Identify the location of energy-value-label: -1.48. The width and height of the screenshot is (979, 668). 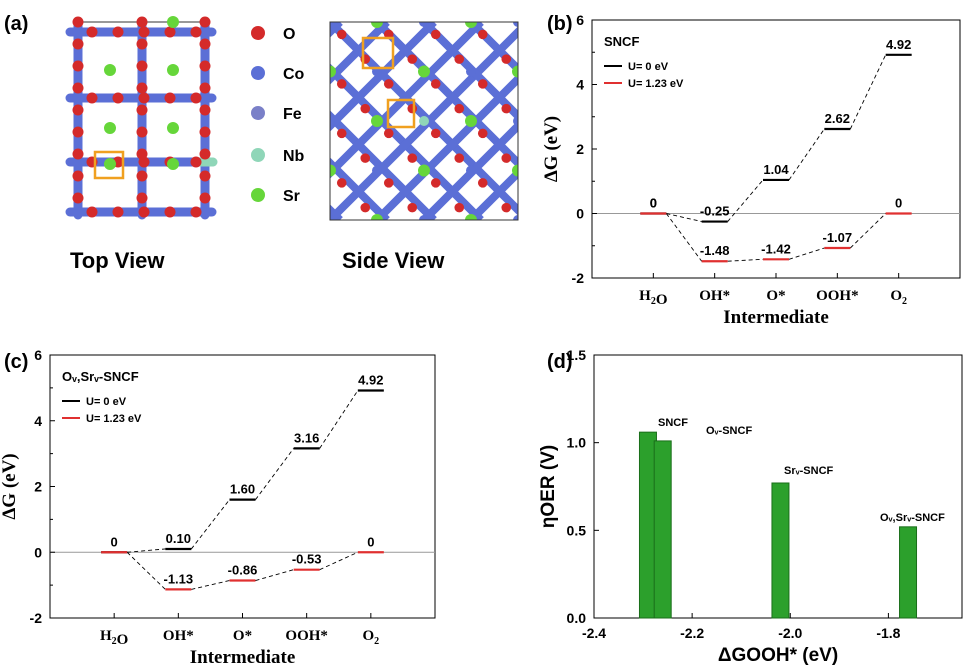
(715, 250).